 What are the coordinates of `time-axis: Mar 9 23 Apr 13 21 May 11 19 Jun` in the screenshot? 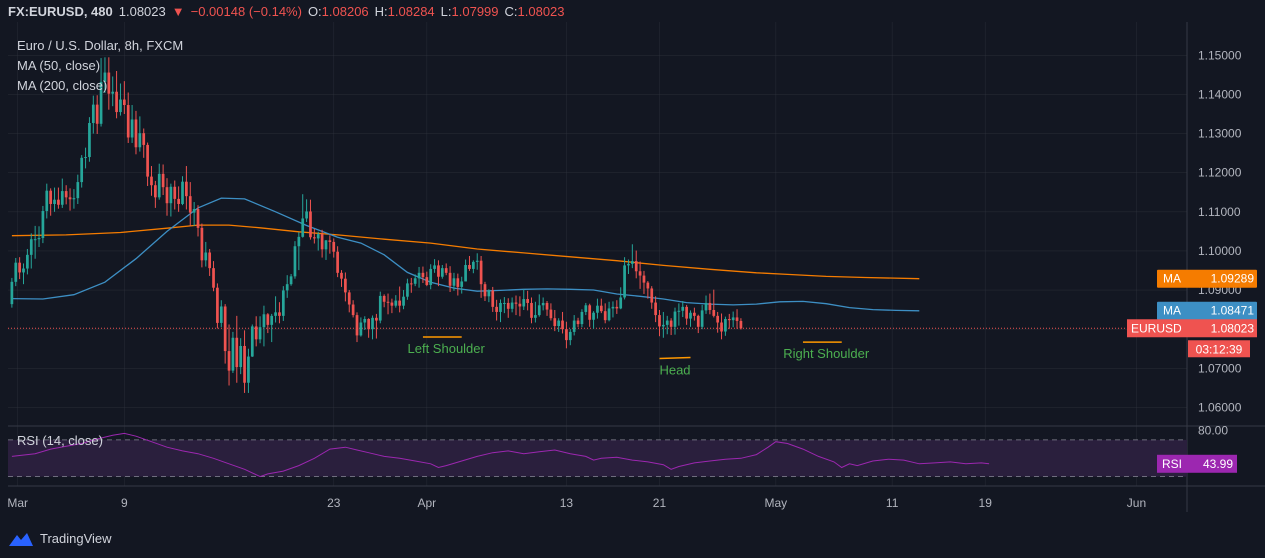 It's located at (576, 503).